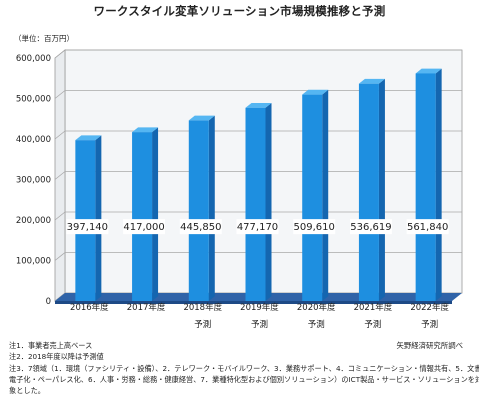 This screenshot has width=479, height=400. Describe the element at coordinates (33, 140) in the screenshot. I see `y-tick-label: 400,000` at that location.